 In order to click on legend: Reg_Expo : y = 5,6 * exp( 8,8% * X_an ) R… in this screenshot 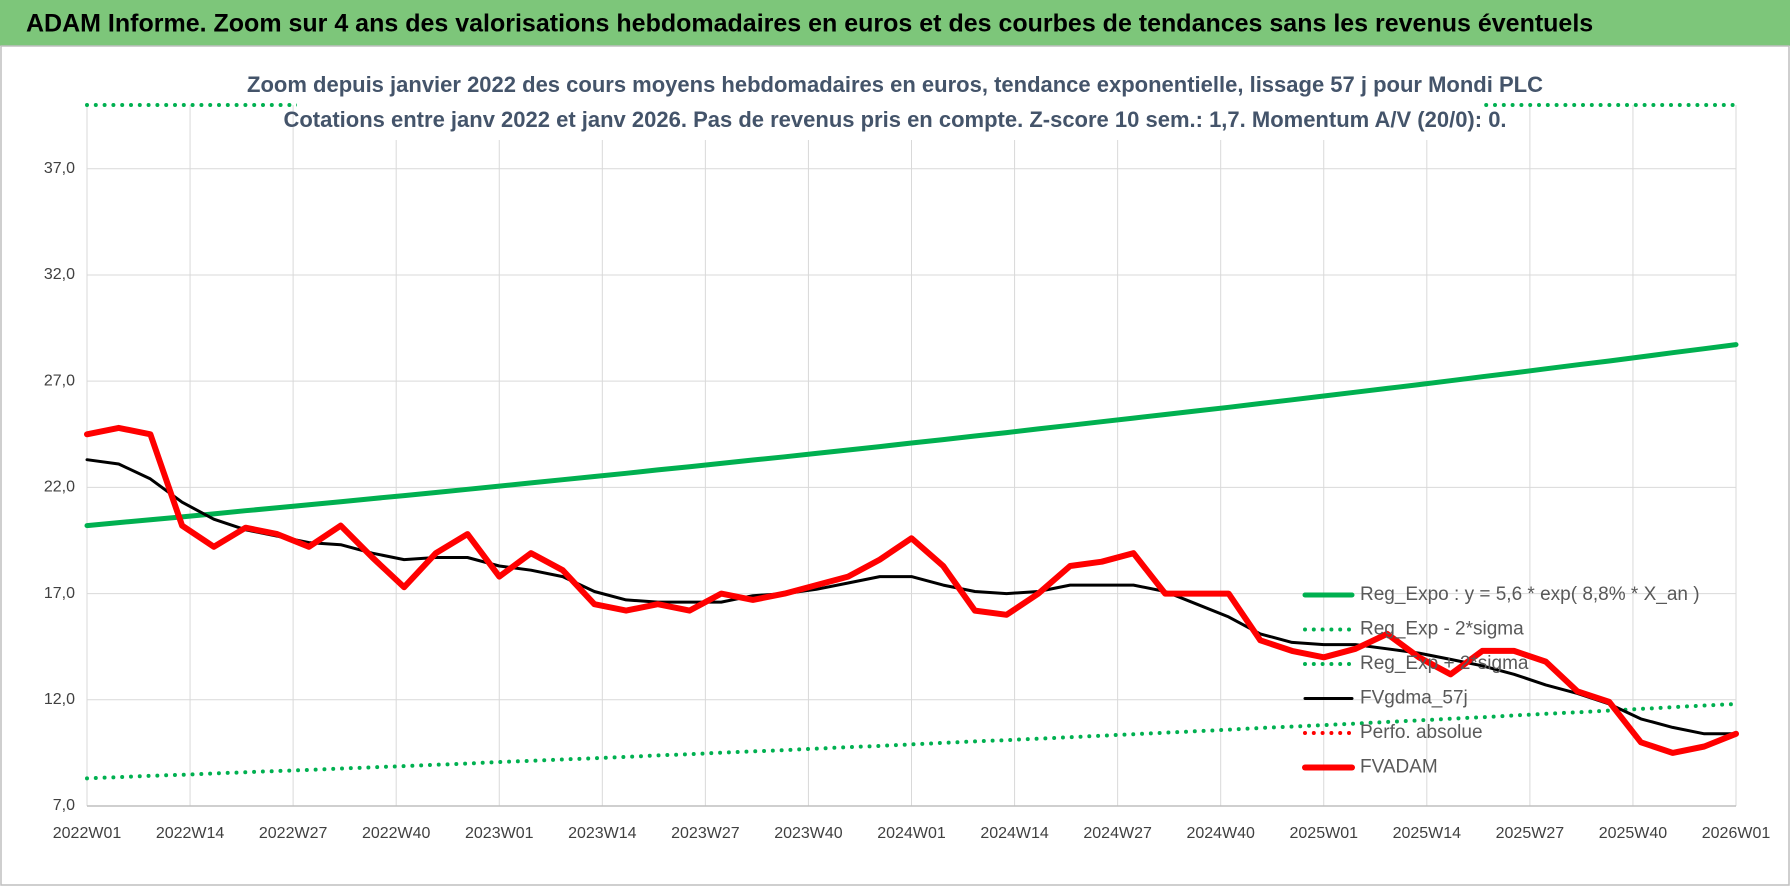, I will do `click(1501, 681)`.